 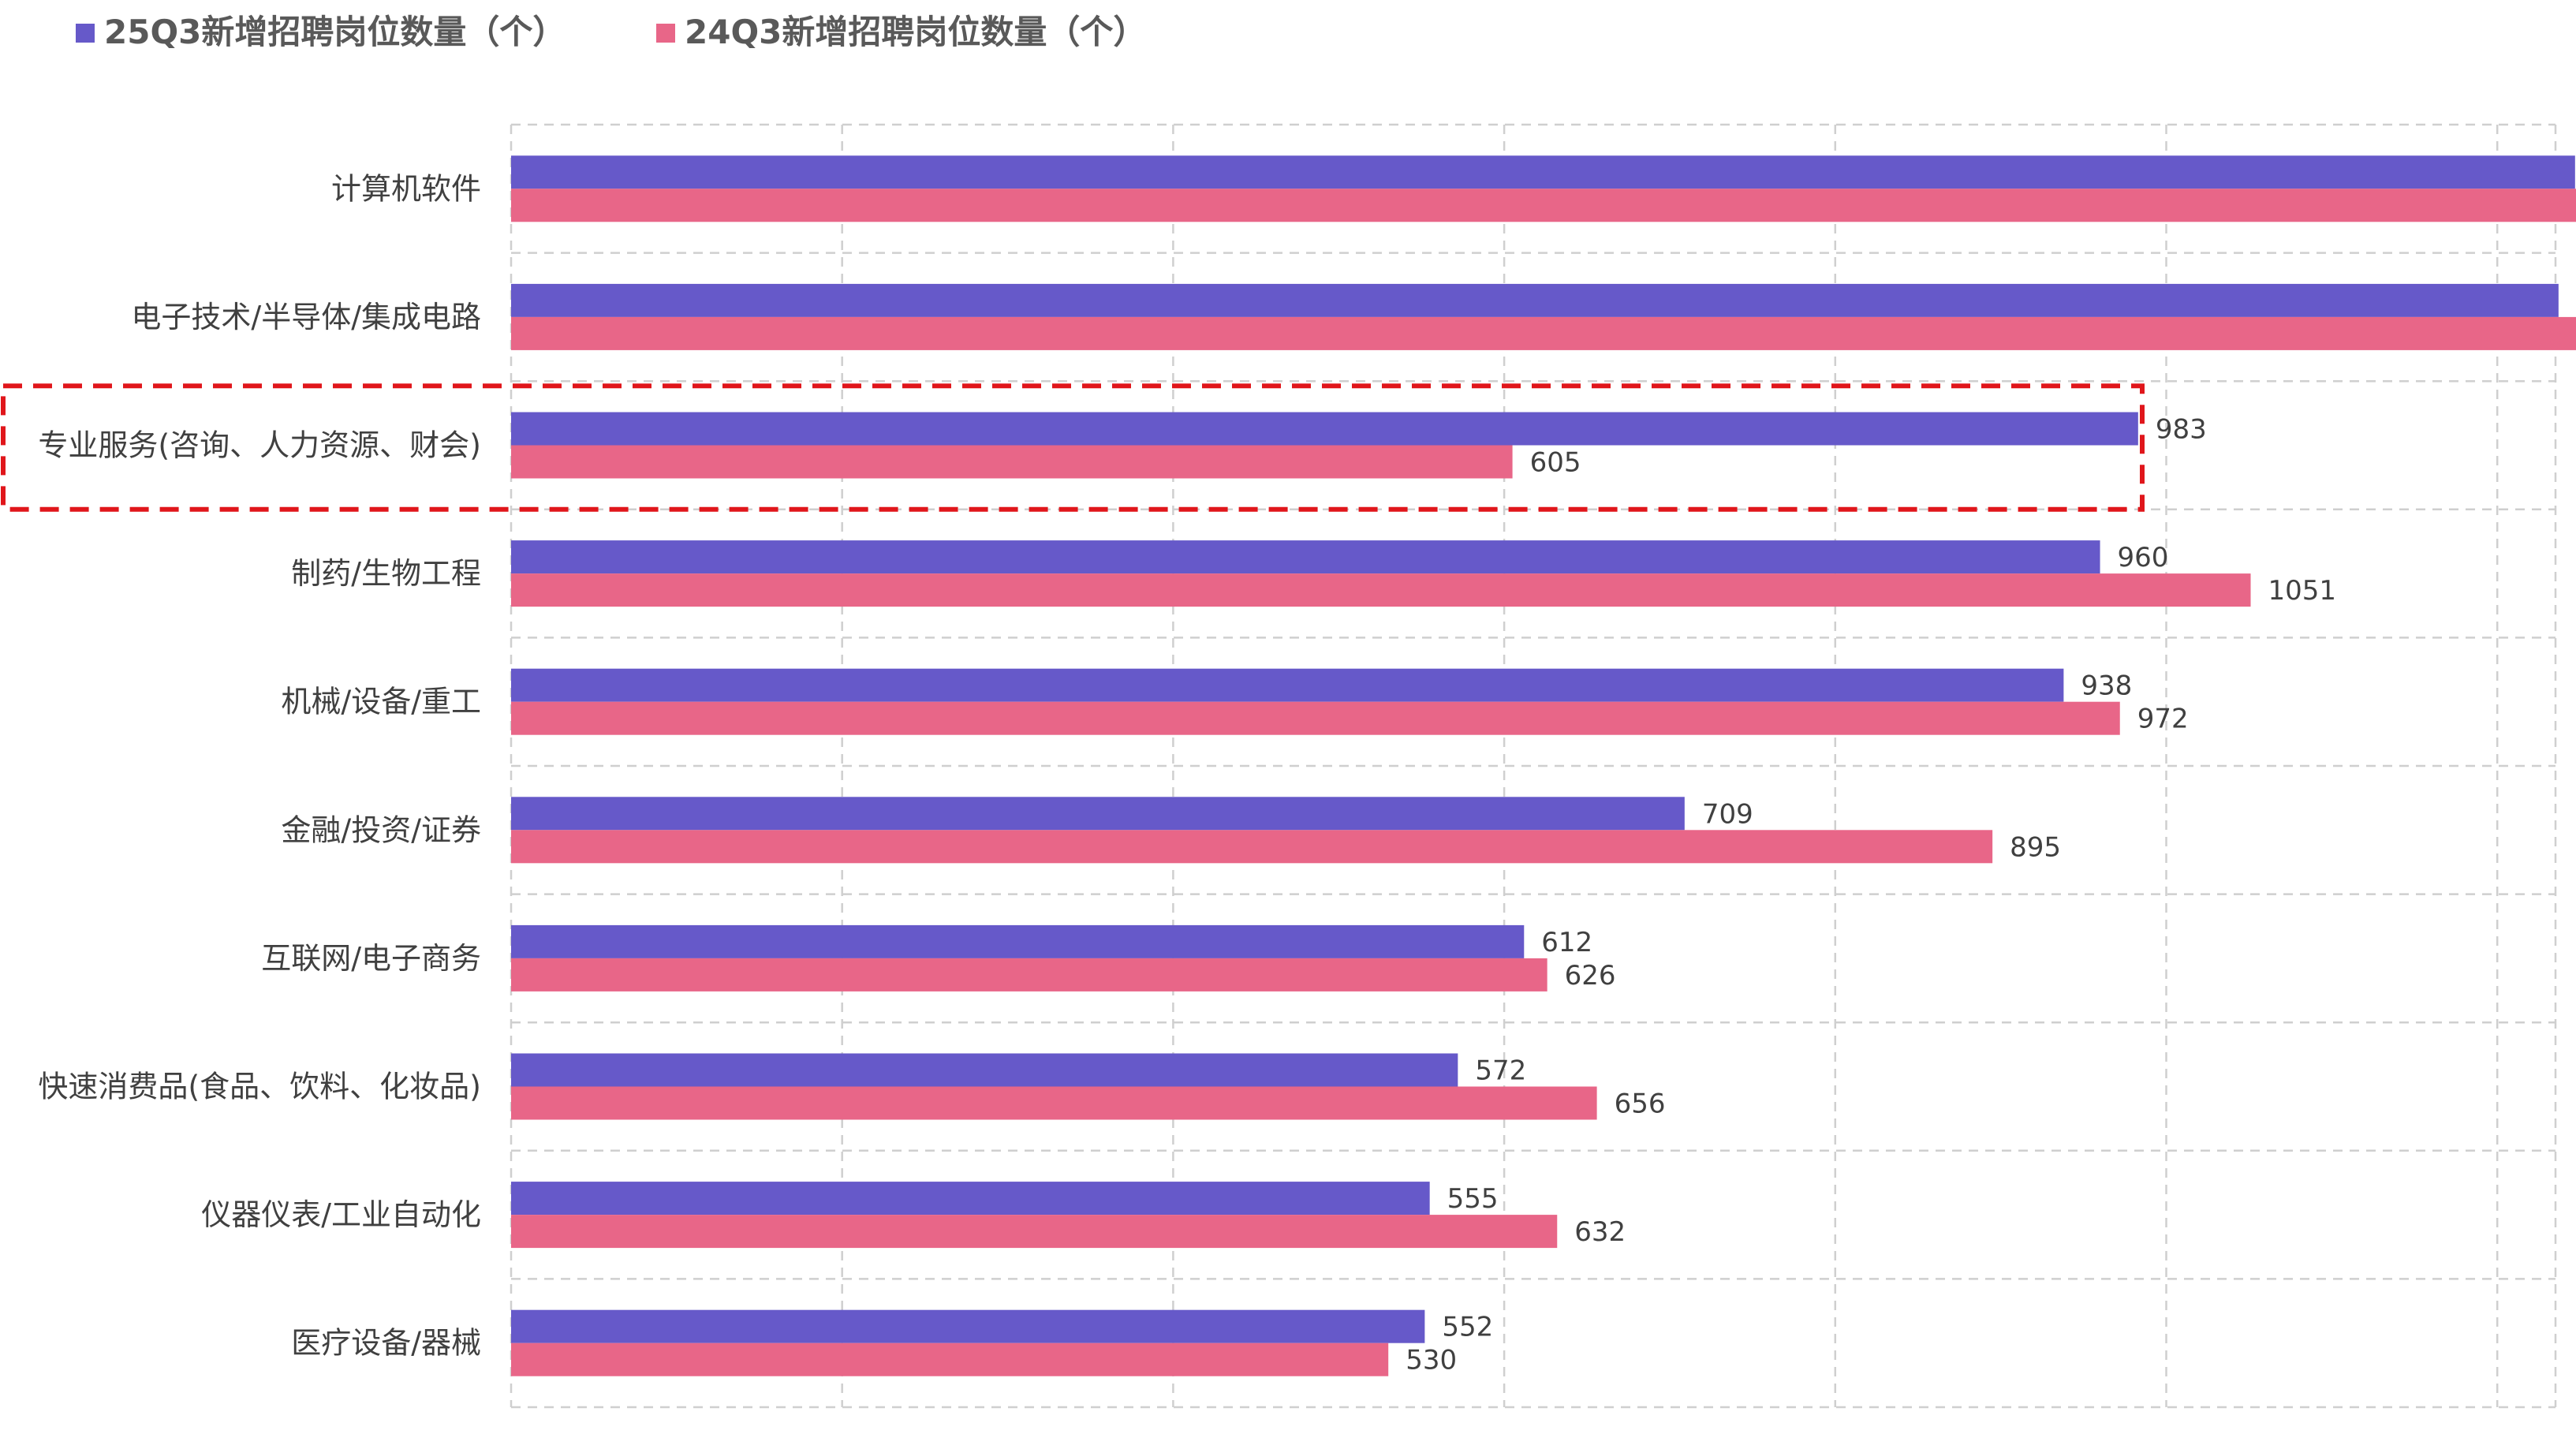 I want to click on category-label: 医疗设备/器械, so click(x=386, y=1343).